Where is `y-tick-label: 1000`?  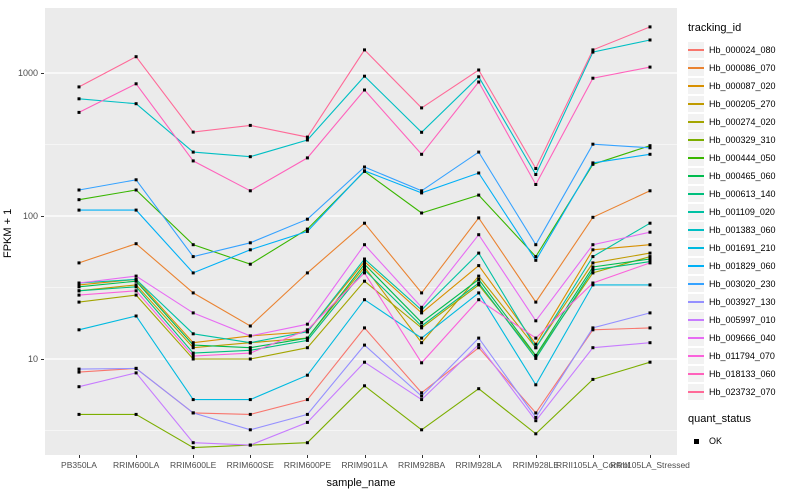 y-tick-label: 1000 is located at coordinates (27, 73).